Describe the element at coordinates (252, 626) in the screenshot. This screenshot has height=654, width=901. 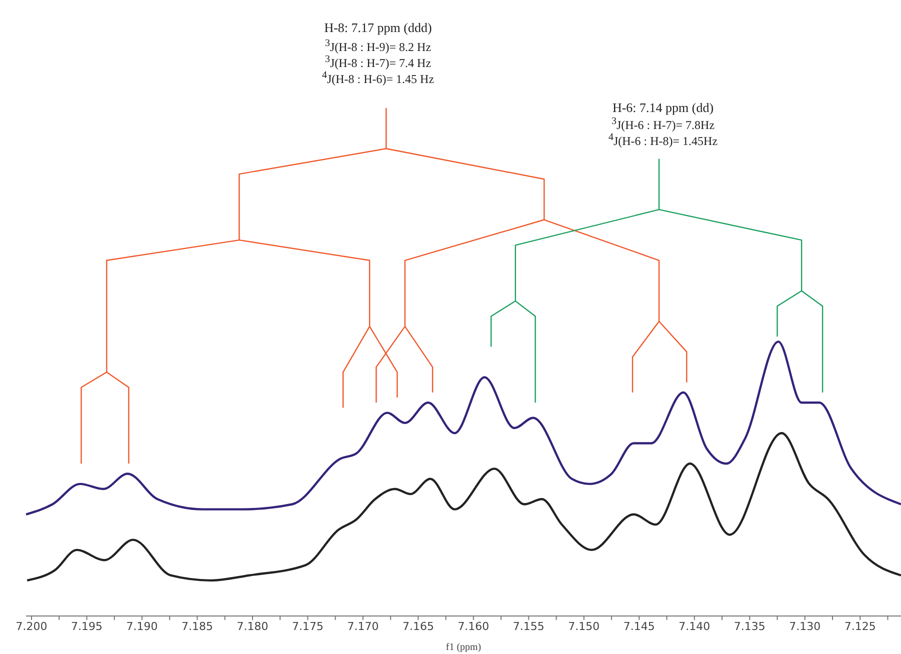
I see `x-tick-label: 7.180` at that location.